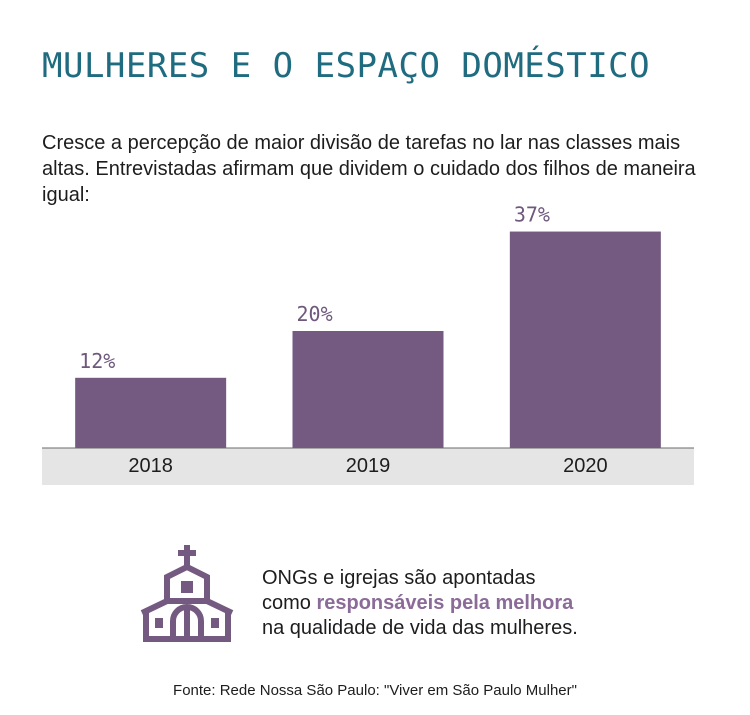 The image size is (750, 715). Describe the element at coordinates (150, 466) in the screenshot. I see `x-tick-label-2018: 2018` at that location.